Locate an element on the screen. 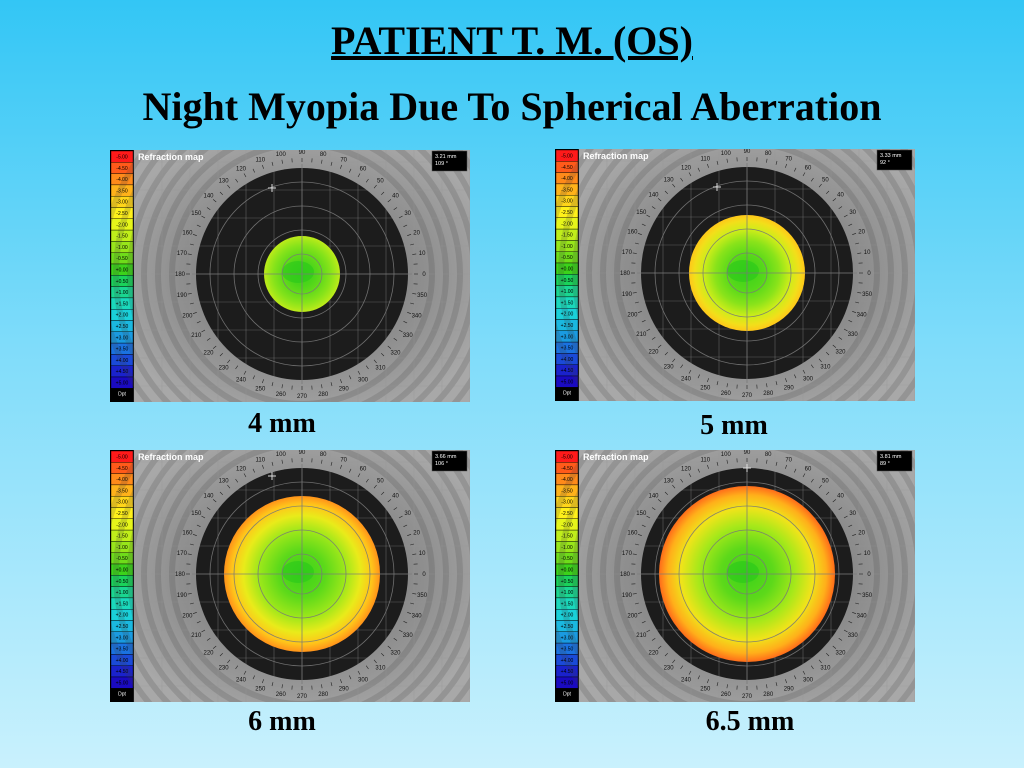  degree-label: 80 is located at coordinates (768, 455).